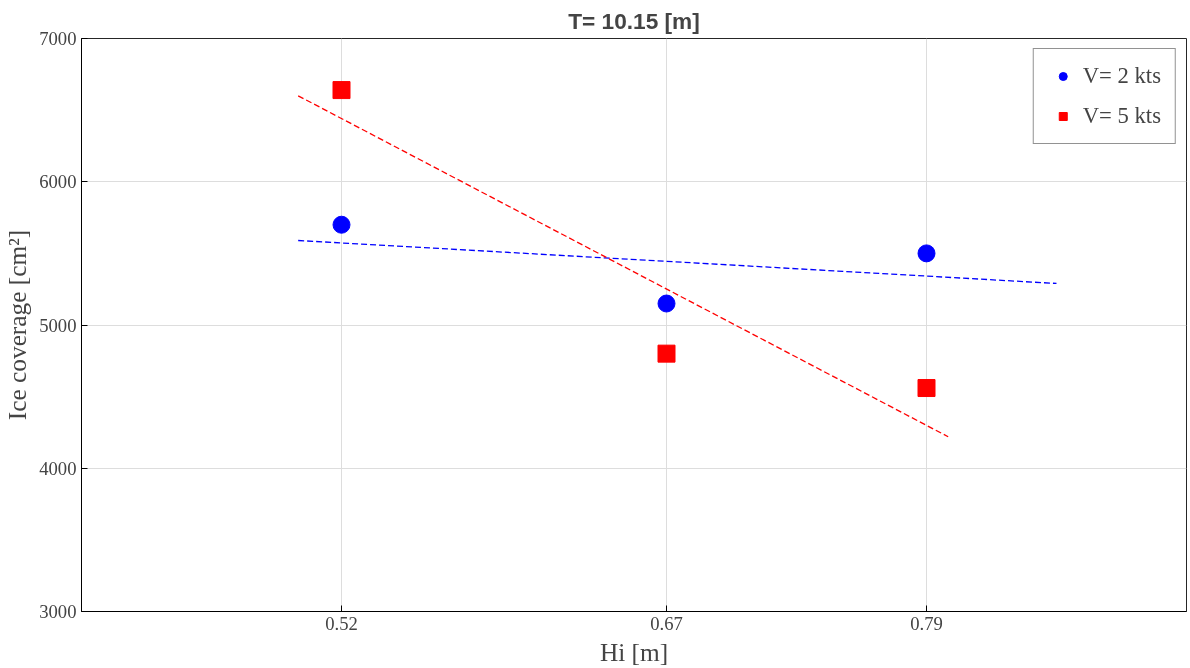 This screenshot has width=1190, height=668. I want to click on y-tick-label: 6000, so click(58, 182).